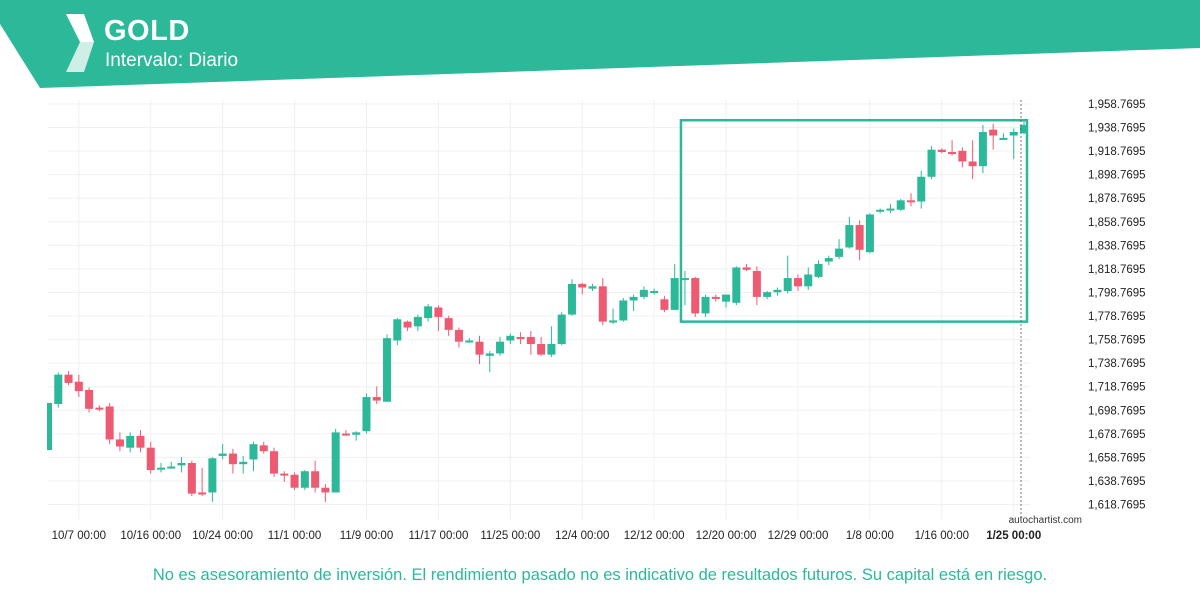 Image resolution: width=1200 pixels, height=600 pixels. I want to click on x-tick-label: 11/25 00:00, so click(510, 536).